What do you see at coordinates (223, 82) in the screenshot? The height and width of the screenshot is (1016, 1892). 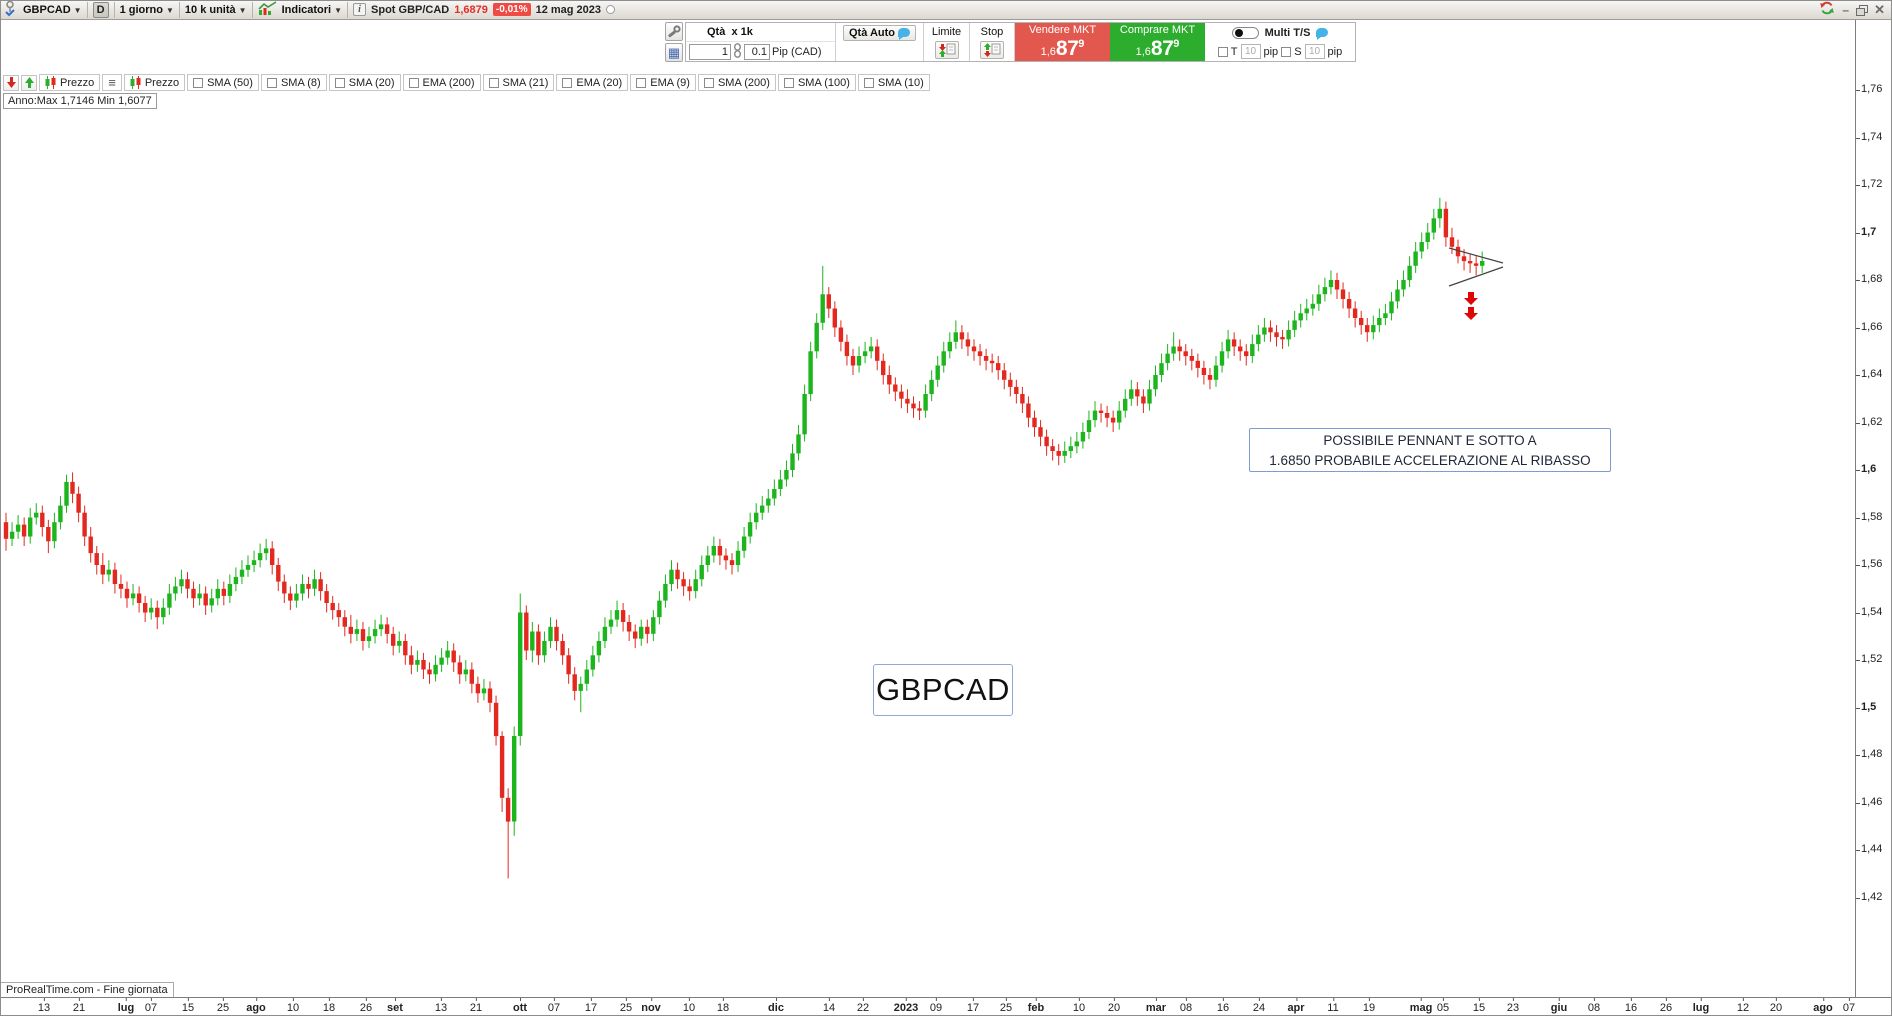 I see `indicator-toggle-chip: SMA (50)` at bounding box center [223, 82].